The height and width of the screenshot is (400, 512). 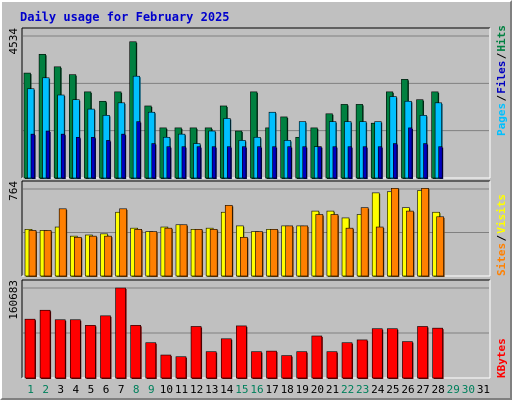 I want to click on day-label-15: 15, so click(x=241, y=389).